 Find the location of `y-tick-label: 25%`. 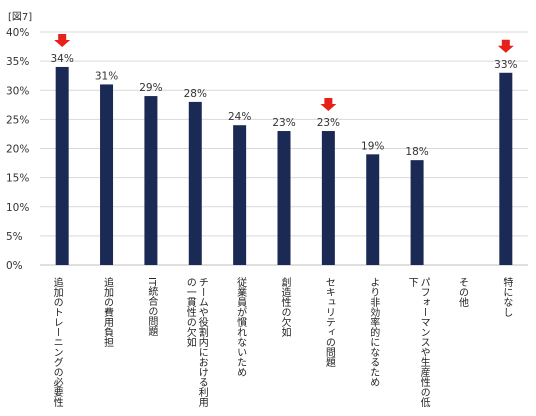

y-tick-label: 25% is located at coordinates (17, 120).